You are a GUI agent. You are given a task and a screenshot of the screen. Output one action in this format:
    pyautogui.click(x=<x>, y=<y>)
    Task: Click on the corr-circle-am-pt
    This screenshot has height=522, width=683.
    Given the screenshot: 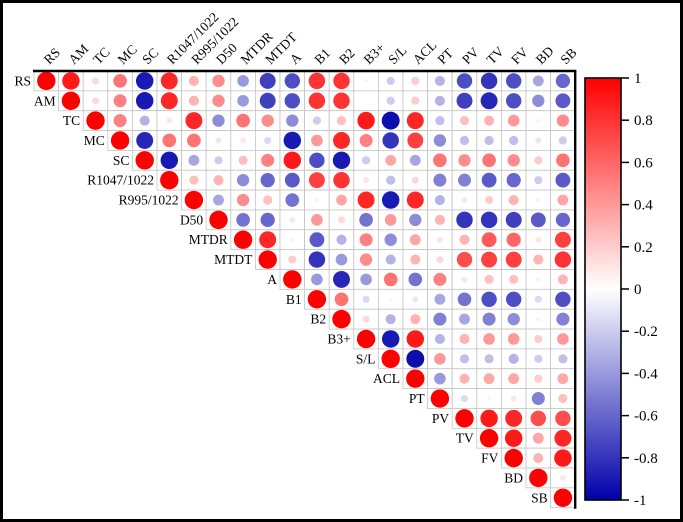 What is the action you would take?
    pyautogui.click(x=439, y=100)
    